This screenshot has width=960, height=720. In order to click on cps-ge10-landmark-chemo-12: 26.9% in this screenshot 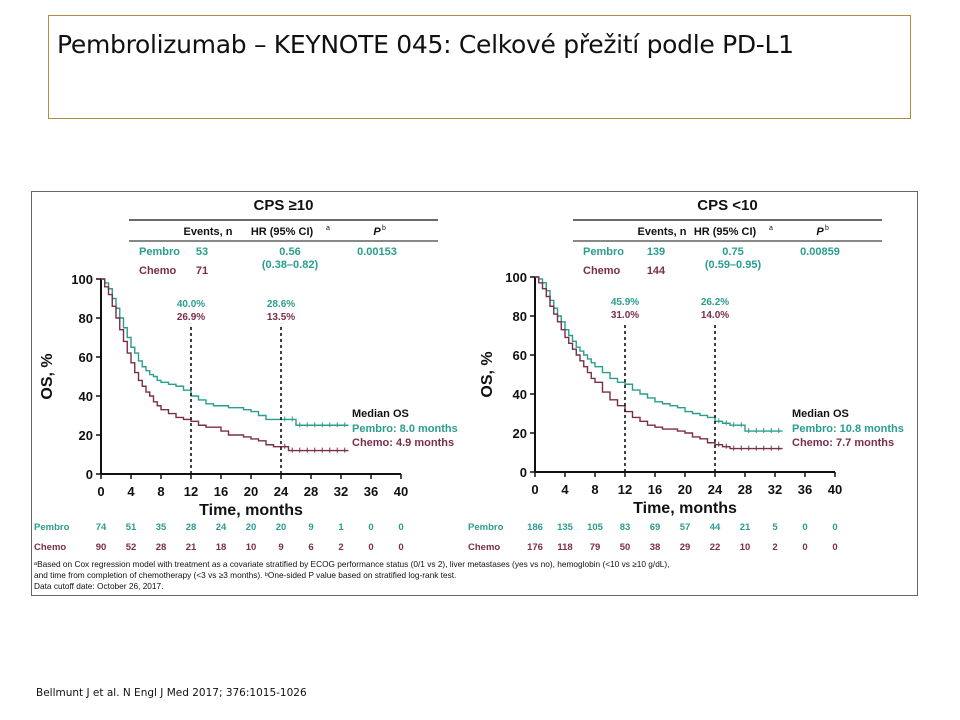, I will do `click(191, 317)`.